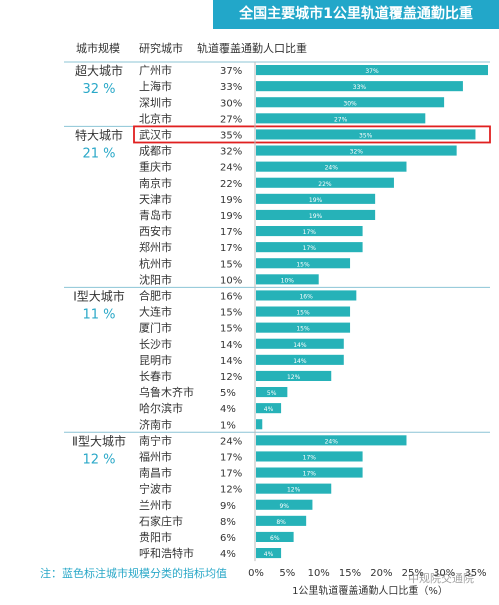 Image resolution: width=499 pixels, height=605 pixels. What do you see at coordinates (155, 489) in the screenshot?
I see `city-label: 宁波市` at bounding box center [155, 489].